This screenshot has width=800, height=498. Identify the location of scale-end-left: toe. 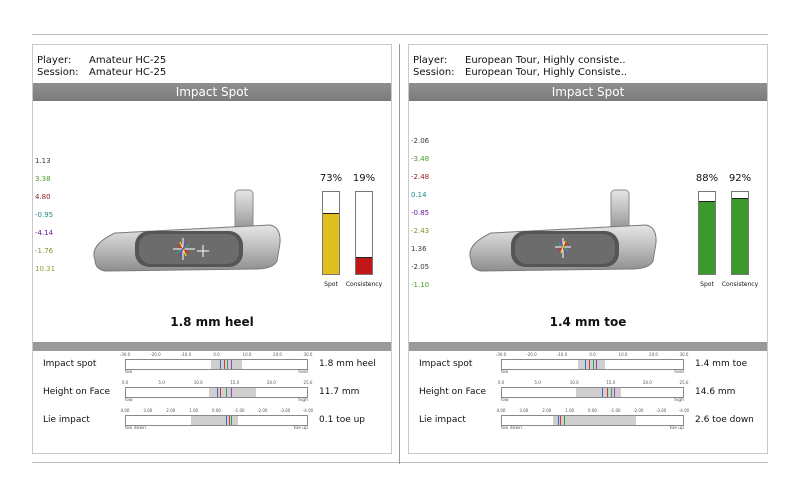
(129, 372).